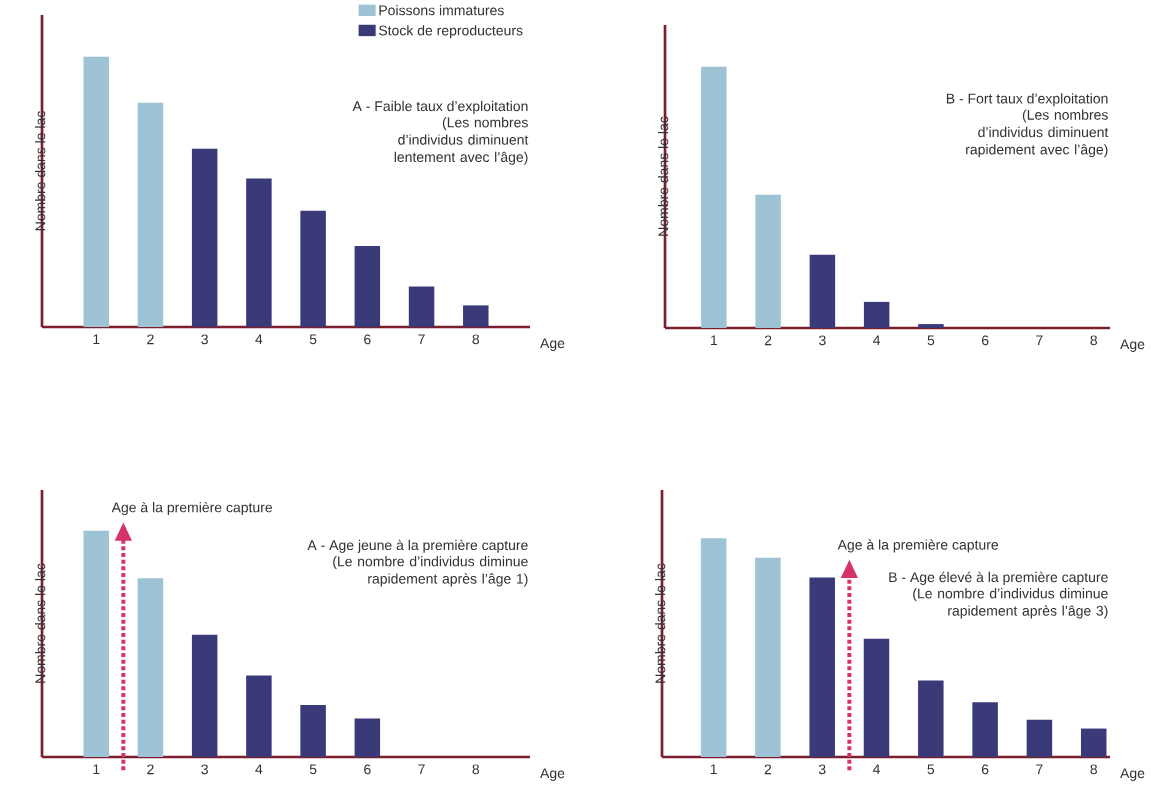 This screenshot has width=1151, height=790. What do you see at coordinates (417, 546) in the screenshot?
I see `annotation: A - Age jeune à la première capture` at bounding box center [417, 546].